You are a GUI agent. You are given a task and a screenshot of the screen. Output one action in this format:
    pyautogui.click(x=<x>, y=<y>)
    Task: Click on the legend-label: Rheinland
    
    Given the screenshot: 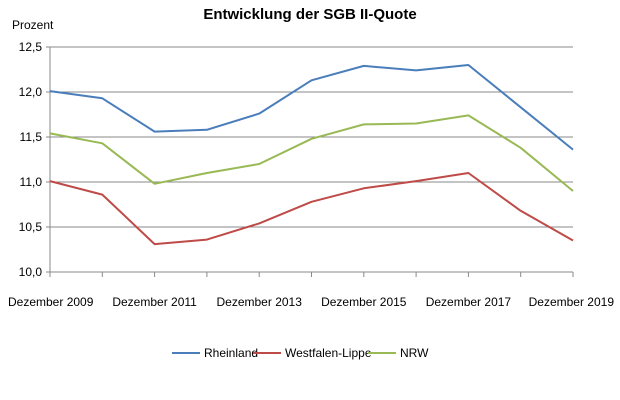 What is the action you would take?
    pyautogui.click(x=231, y=353)
    